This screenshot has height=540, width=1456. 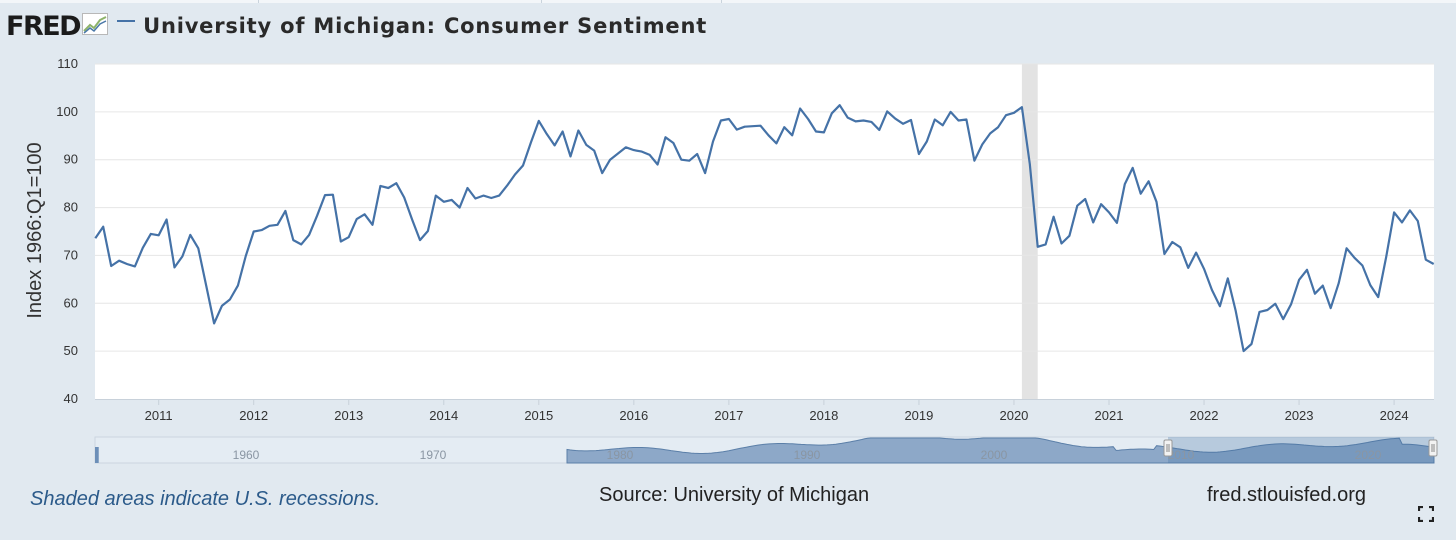 I want to click on site-link: fred.stlouisfed.org, so click(x=1286, y=495).